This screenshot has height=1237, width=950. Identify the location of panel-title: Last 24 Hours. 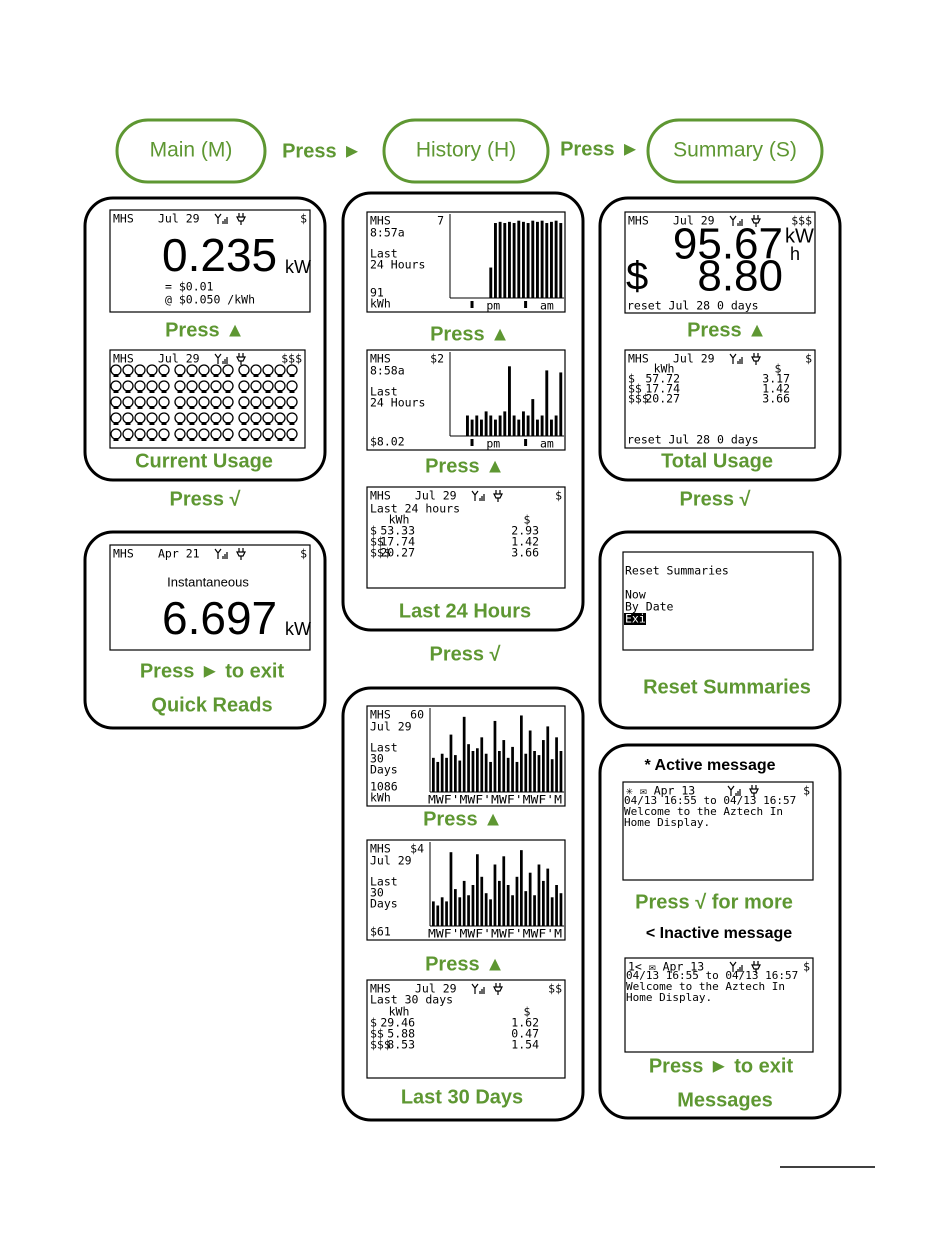
(465, 611).